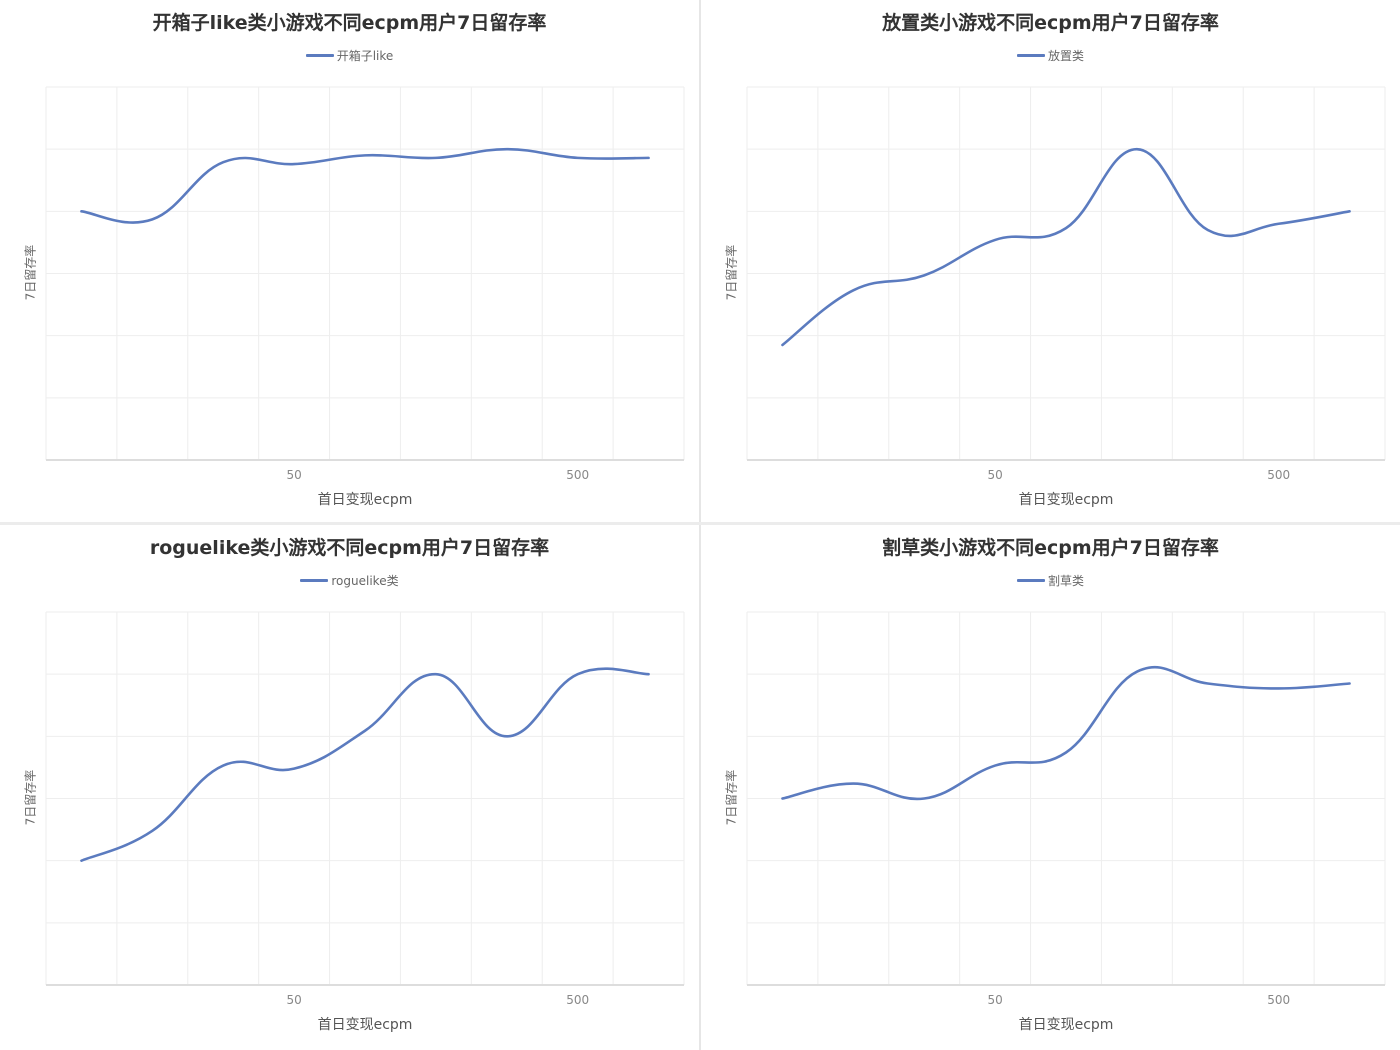 The height and width of the screenshot is (1050, 1400). I want to click on chart-title: roguelike类小游戏不同ecpm用户7日留存率, so click(349, 548).